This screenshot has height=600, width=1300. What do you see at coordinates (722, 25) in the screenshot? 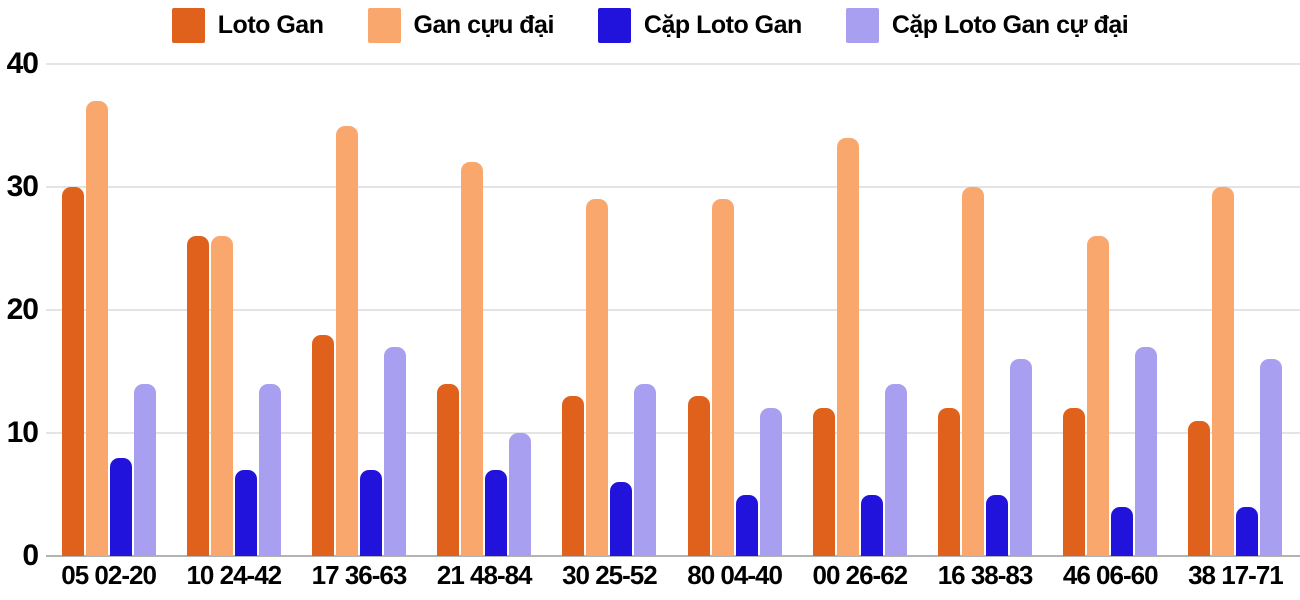
I see `legend-label: Cặp Loto Gan` at bounding box center [722, 25].